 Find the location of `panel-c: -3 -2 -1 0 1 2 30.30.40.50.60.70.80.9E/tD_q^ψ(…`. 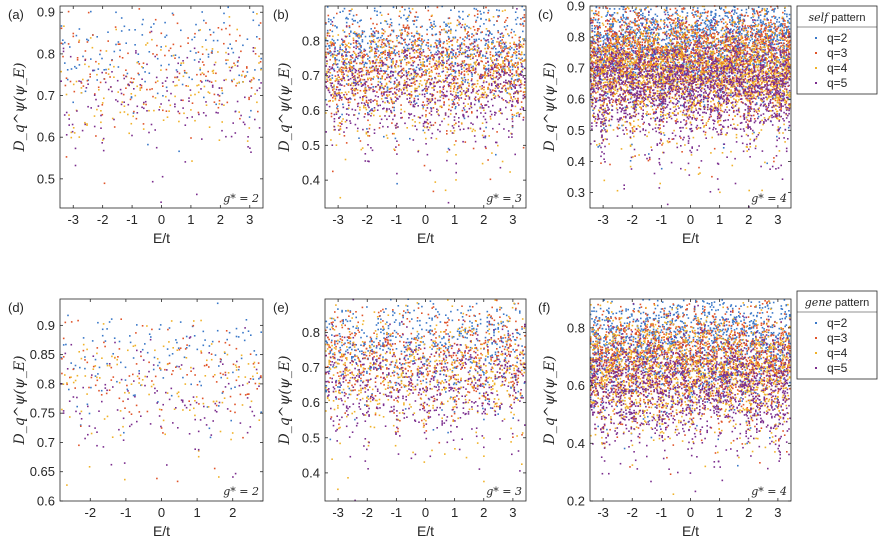

panel-c: -3 -2 -1 0 1 2 30.30.40.50.60.70.80.9E/tD_q^ψ(… is located at coordinates (665, 123).